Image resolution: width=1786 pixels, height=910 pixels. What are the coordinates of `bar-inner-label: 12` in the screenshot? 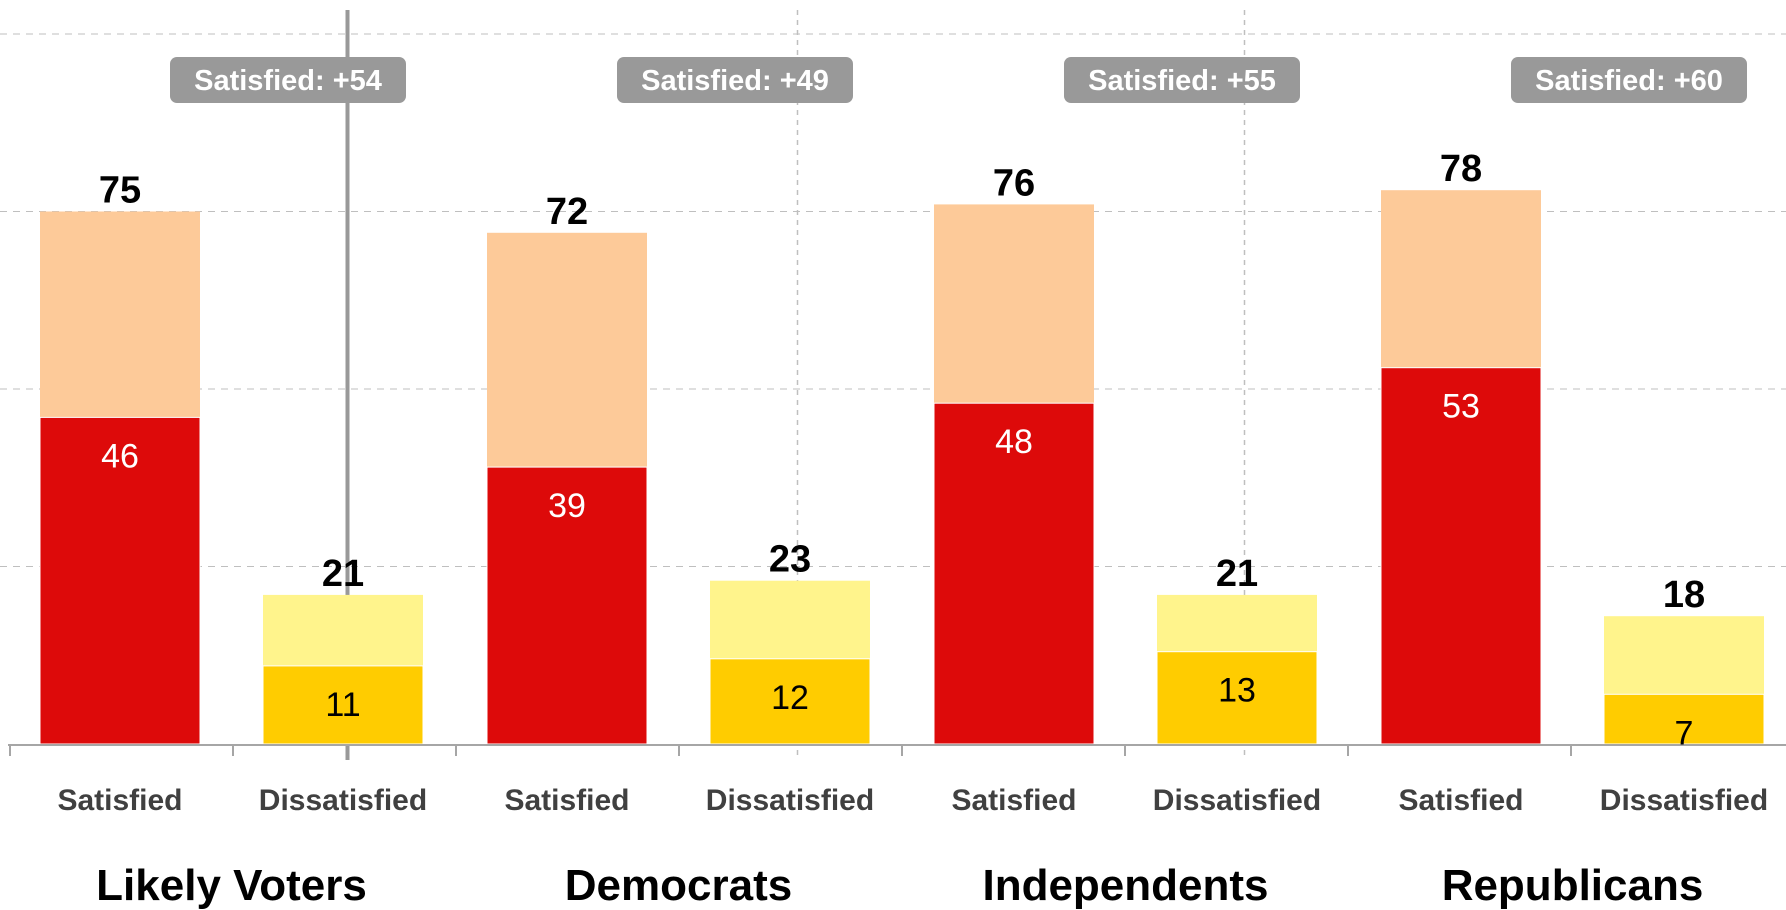 It's located at (790, 698).